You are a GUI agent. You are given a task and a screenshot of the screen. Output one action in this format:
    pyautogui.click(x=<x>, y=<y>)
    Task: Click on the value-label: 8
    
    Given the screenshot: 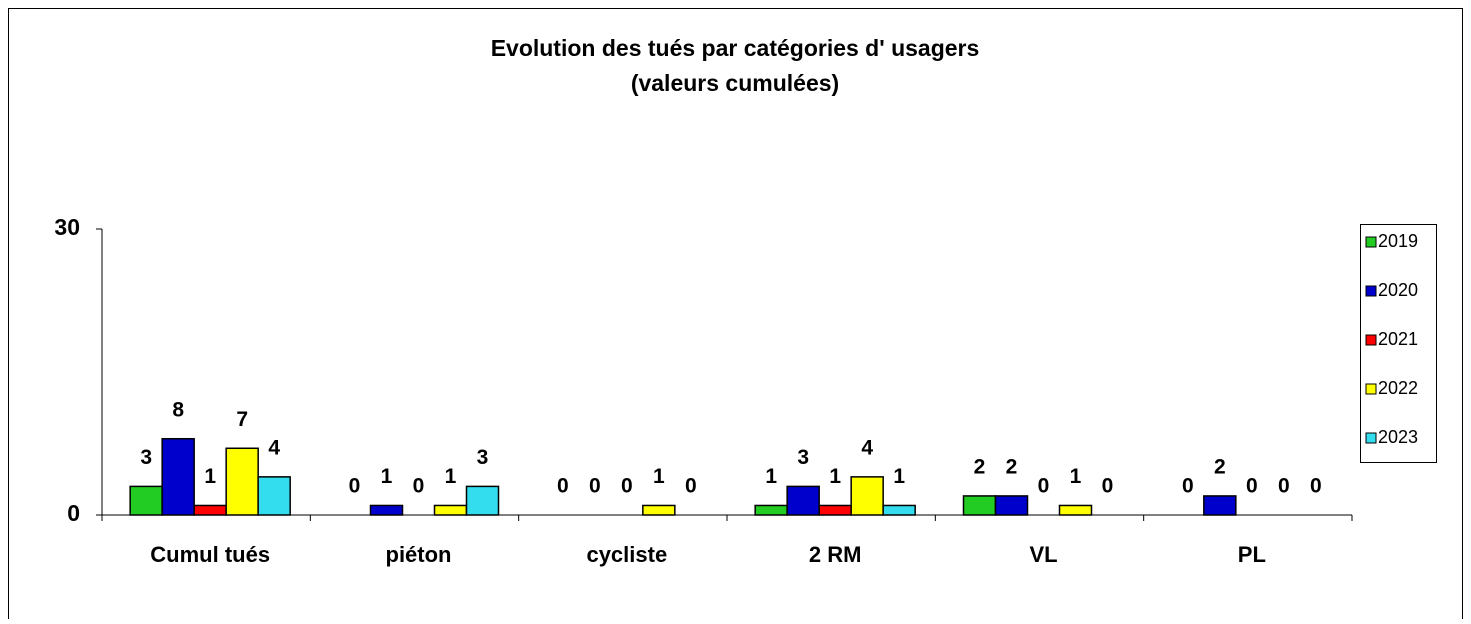 What is the action you would take?
    pyautogui.click(x=178, y=409)
    